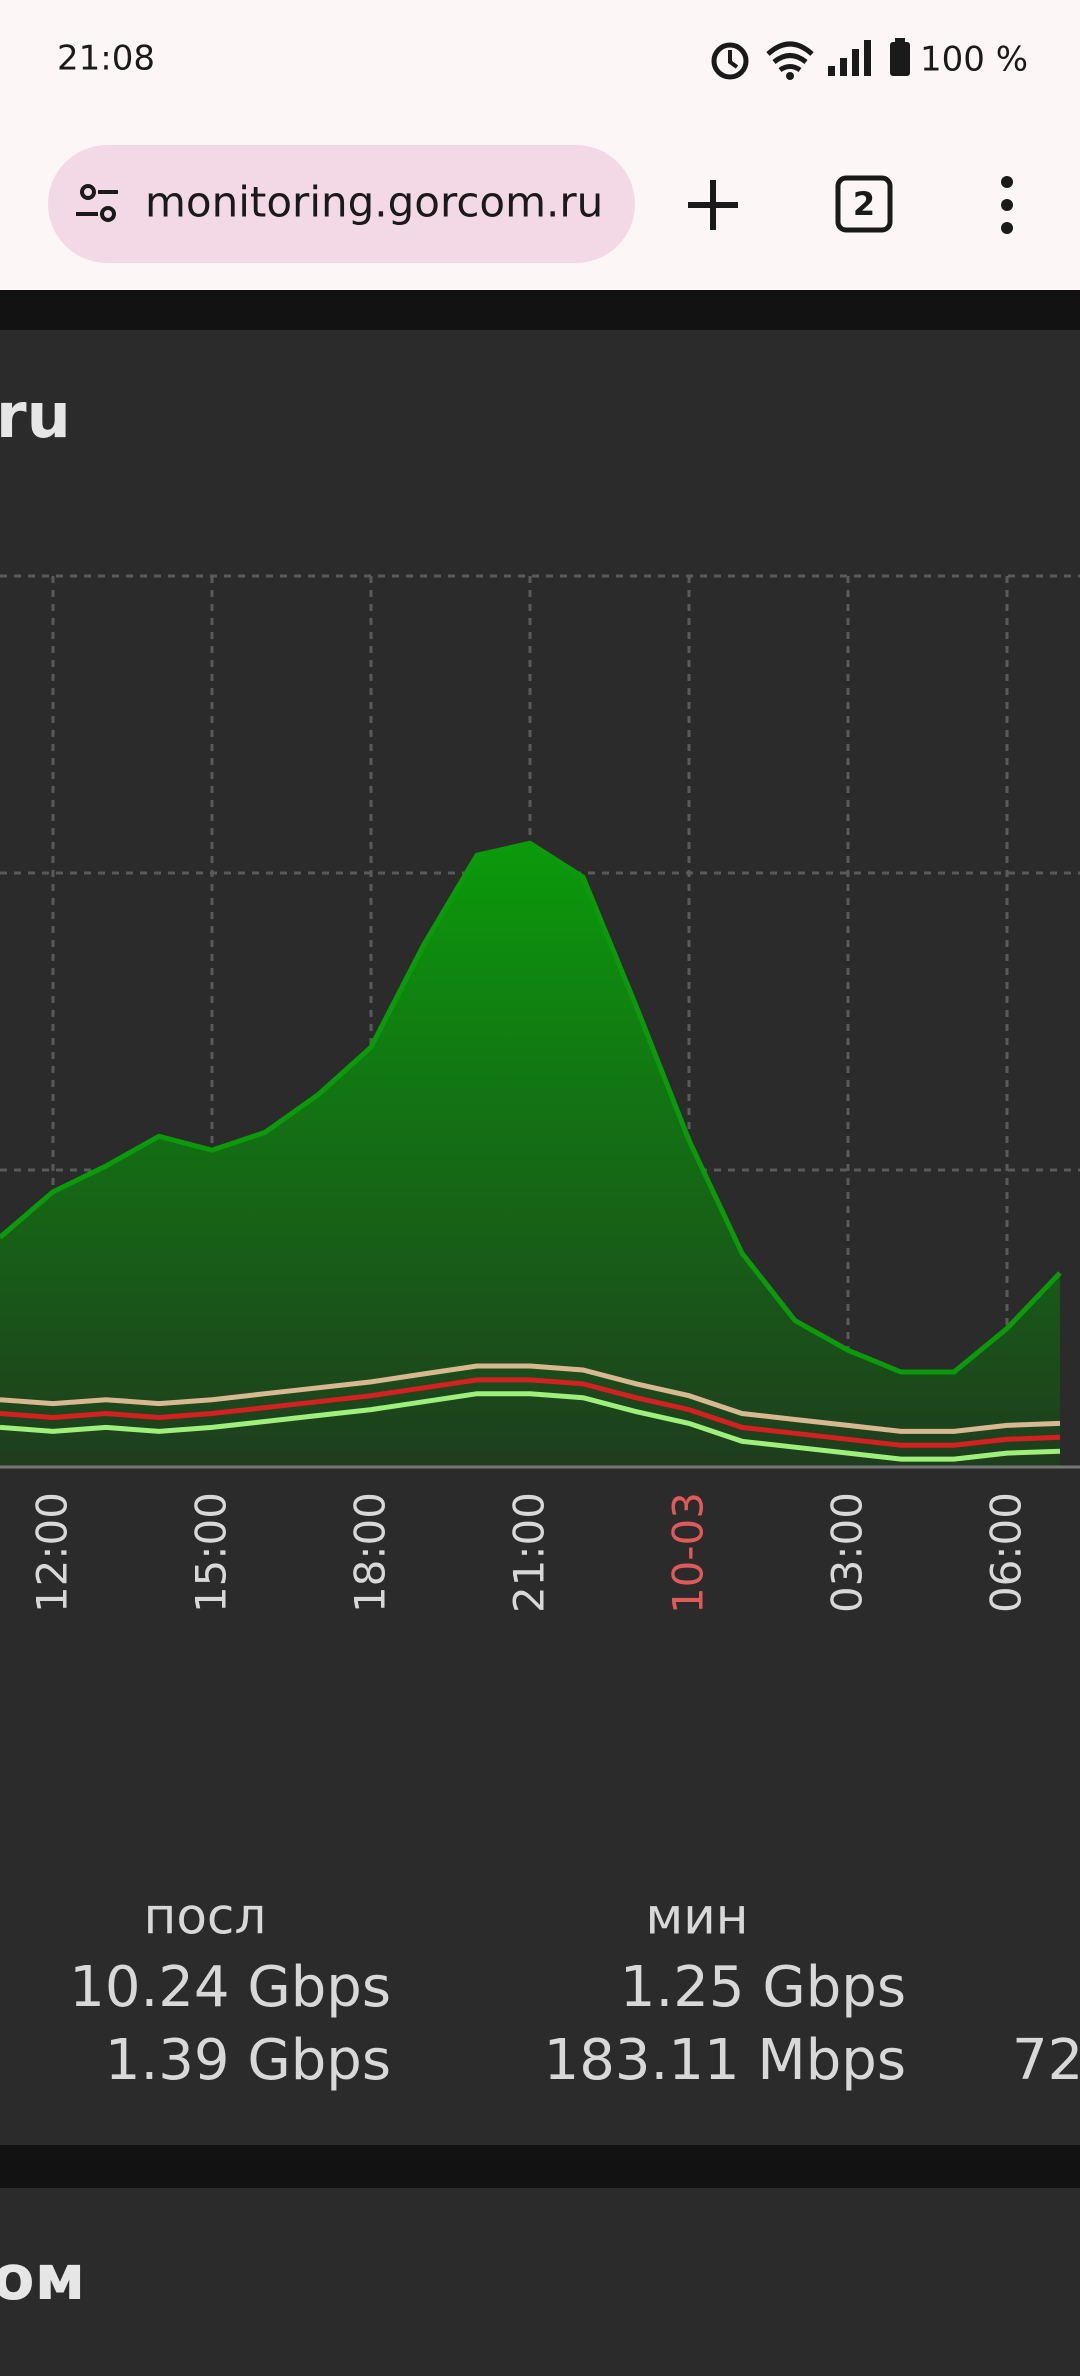 This screenshot has height=2376, width=1080. I want to click on x-tick-label: 15:00, so click(211, 1552).